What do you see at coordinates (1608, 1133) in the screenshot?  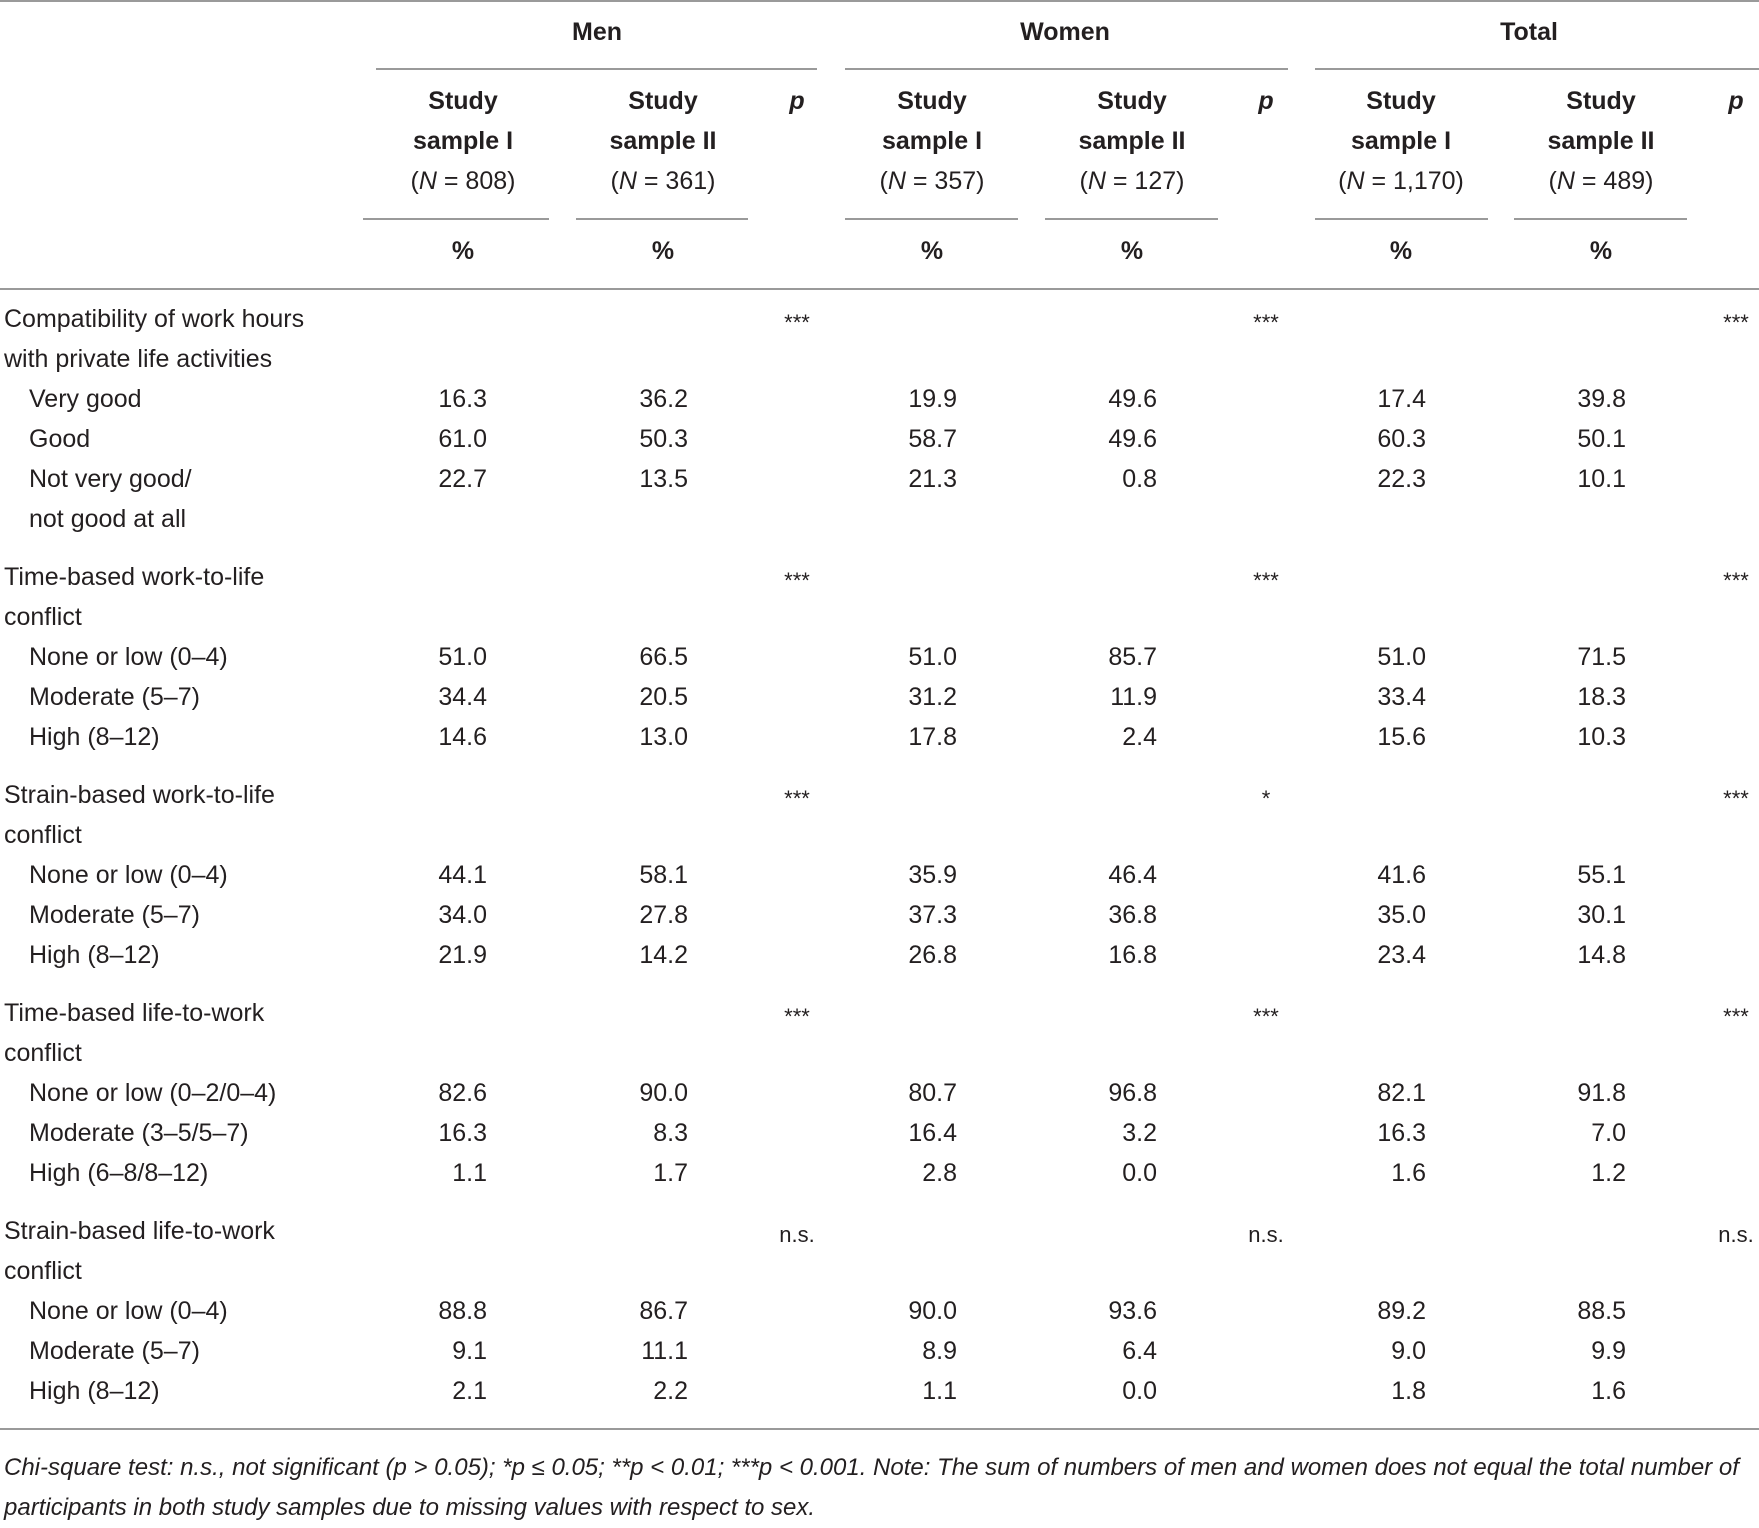 I see `cell-value: 7.0` at bounding box center [1608, 1133].